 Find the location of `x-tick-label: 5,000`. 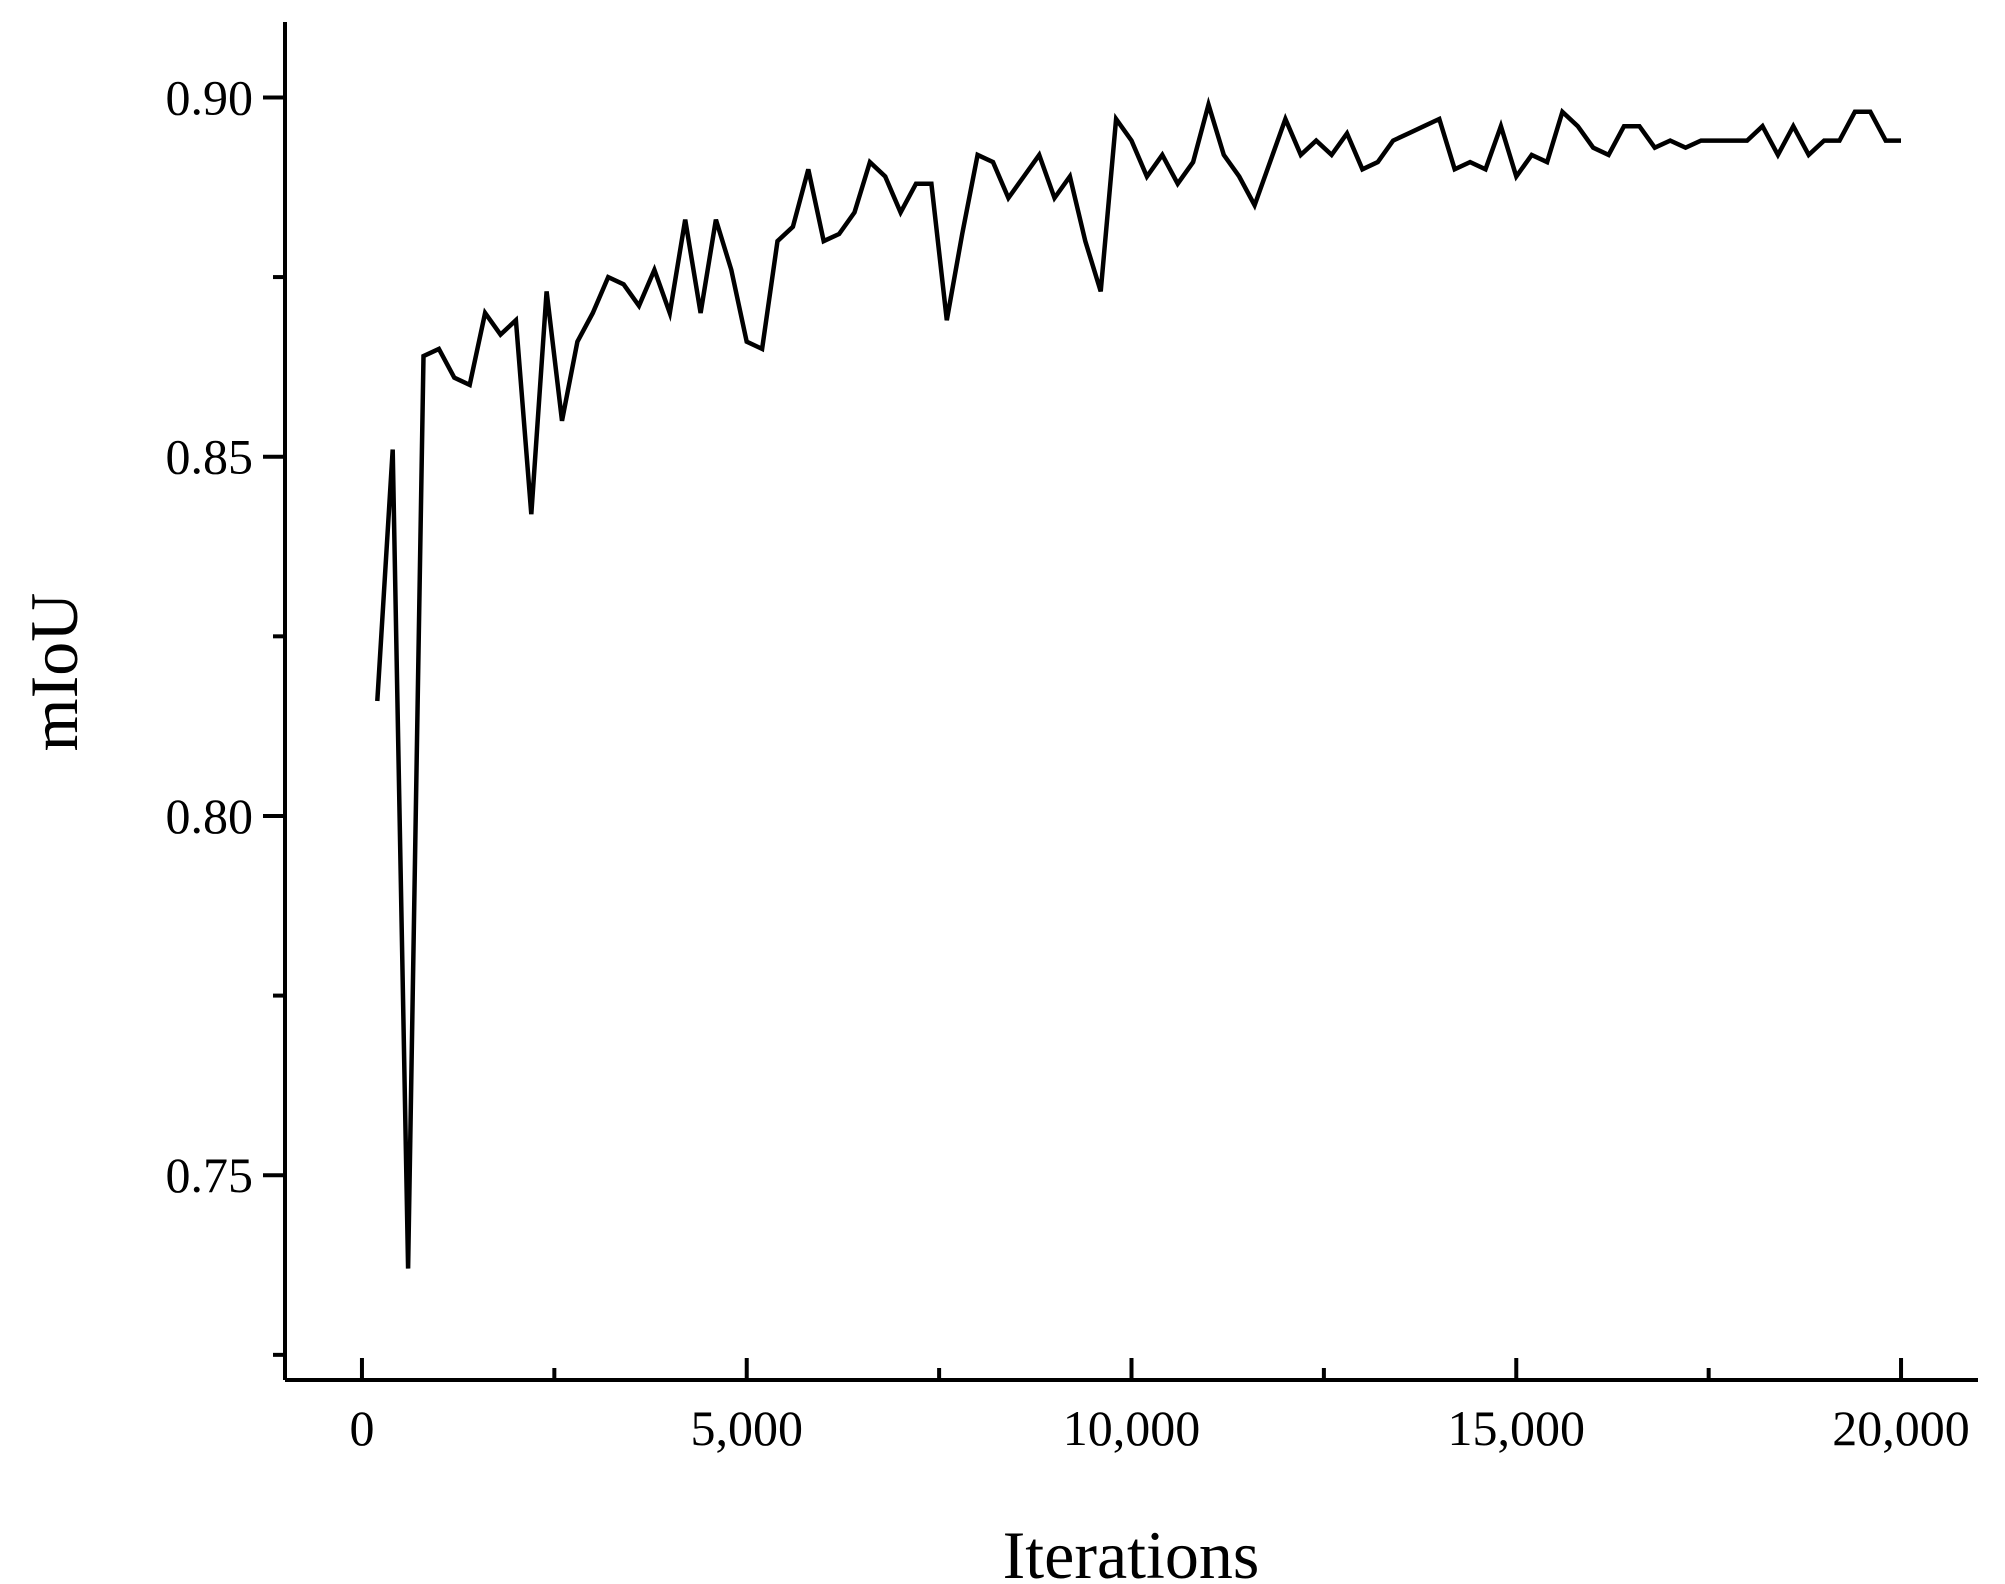

x-tick-label: 5,000 is located at coordinates (746, 1428).